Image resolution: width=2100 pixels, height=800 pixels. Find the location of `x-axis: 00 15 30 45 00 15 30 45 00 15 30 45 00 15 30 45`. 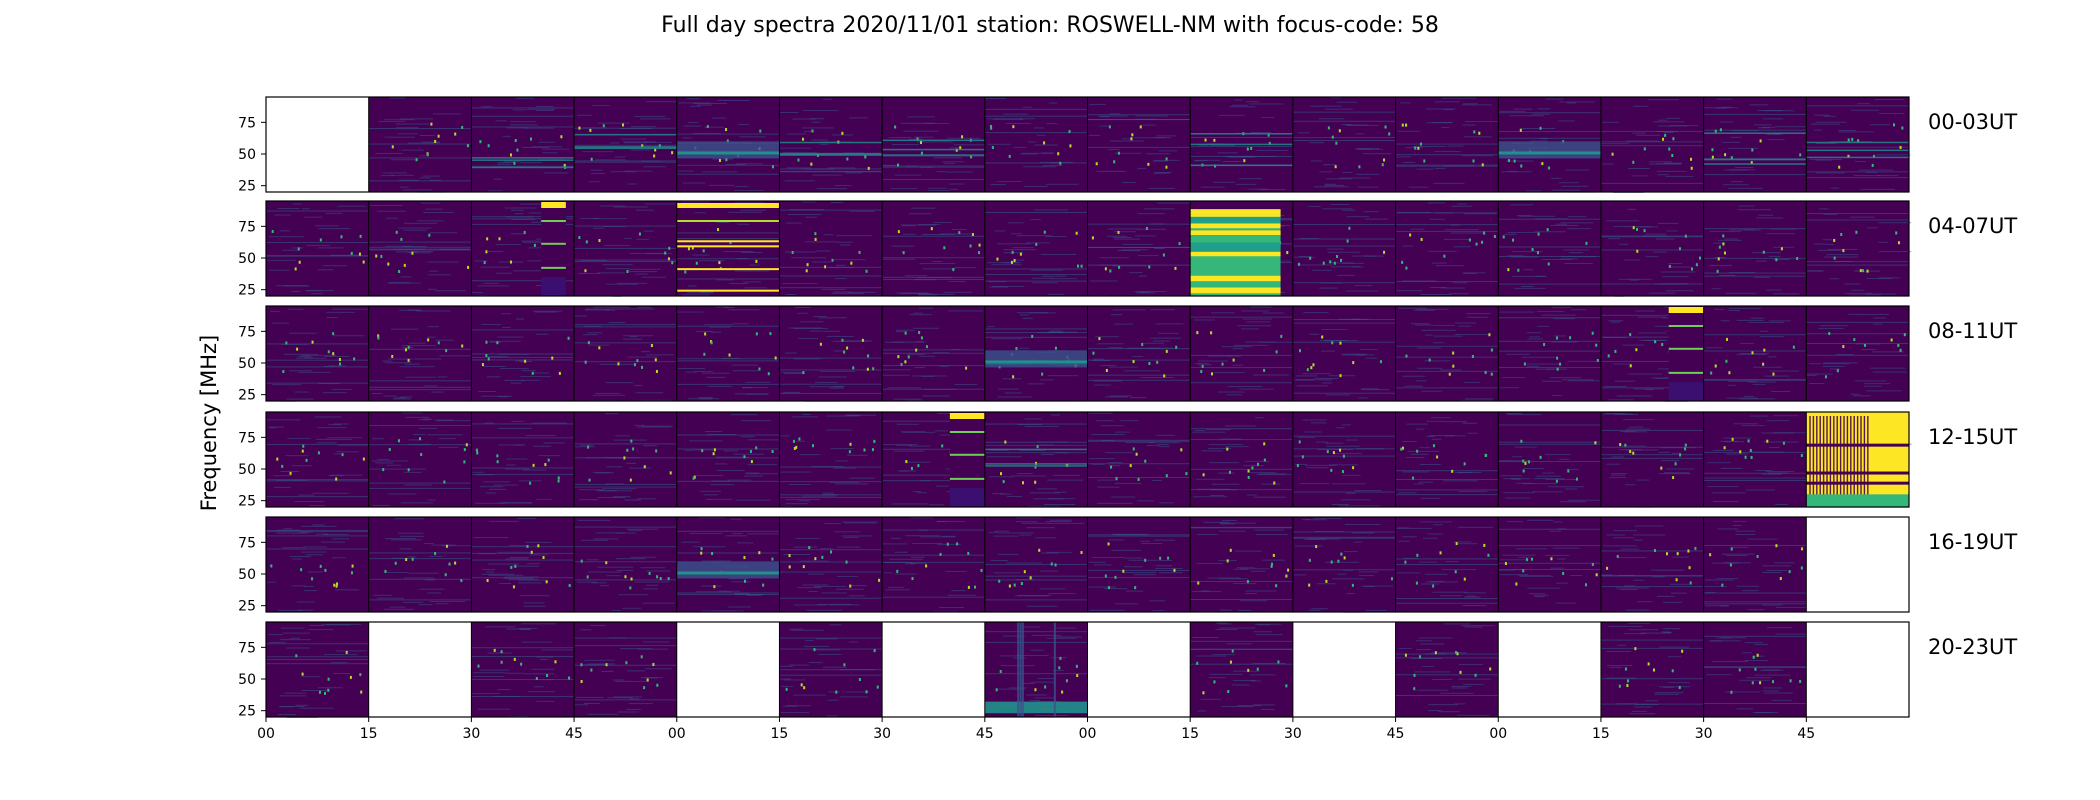

x-axis: 00 15 30 45 00 15 30 45 00 15 30 45 00 15 30 45 is located at coordinates (1036, 729).